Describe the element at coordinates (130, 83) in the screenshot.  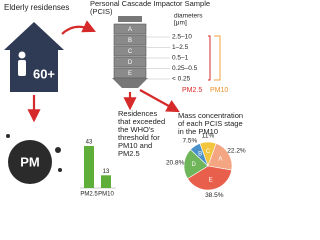
I see `pcis-base` at that location.